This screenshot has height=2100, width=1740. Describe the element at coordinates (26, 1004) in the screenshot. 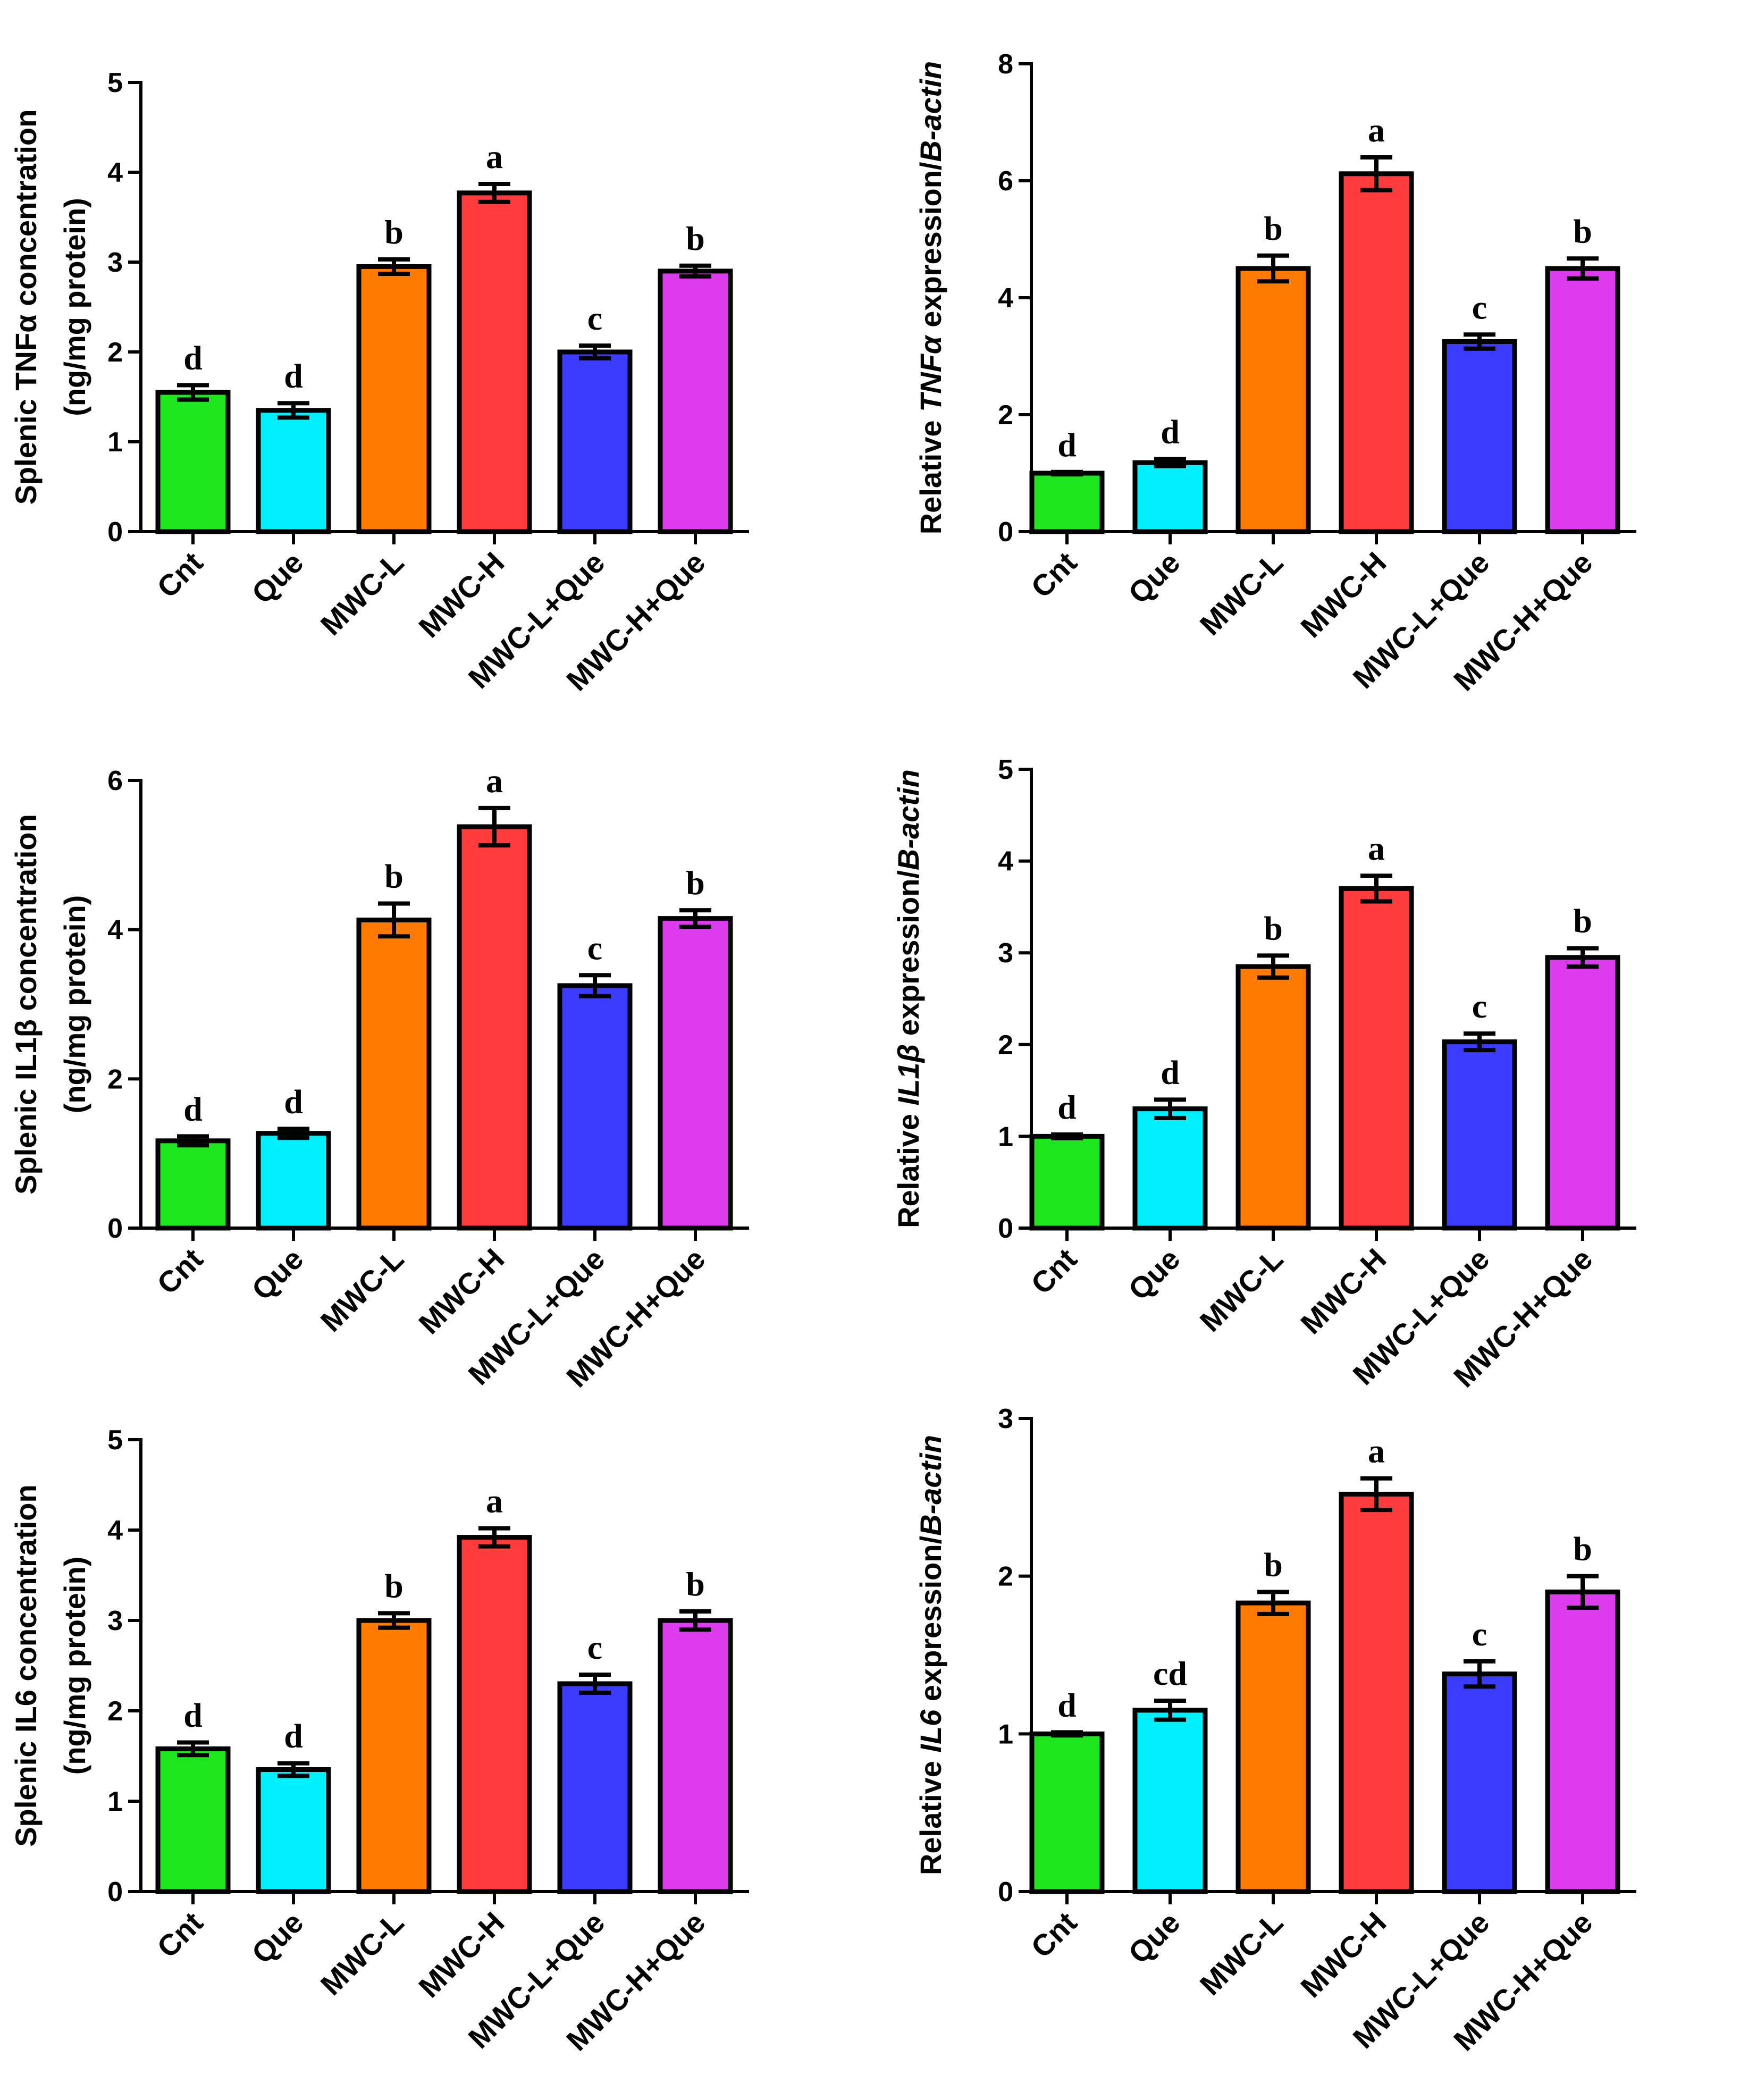

I see `y-axis-title: Splenic IL1β concentration` at that location.